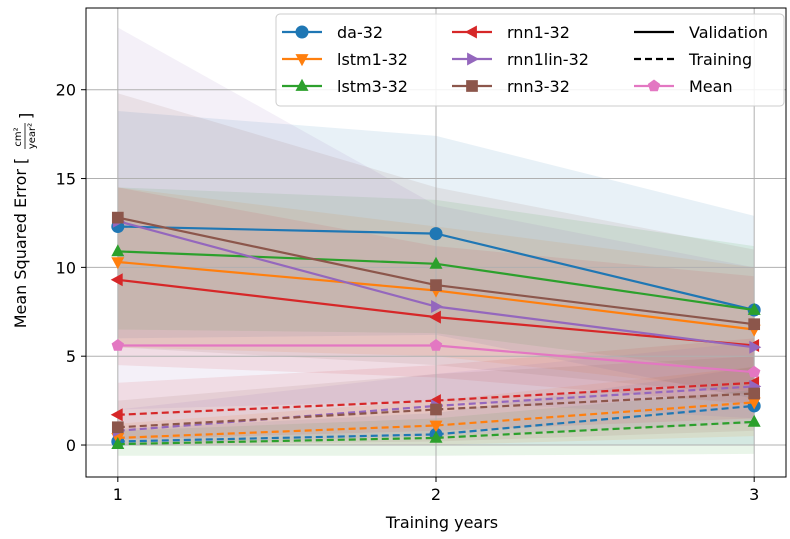 The height and width of the screenshot is (539, 790). I want to click on legend-label: rnn3-32, so click(538, 86).